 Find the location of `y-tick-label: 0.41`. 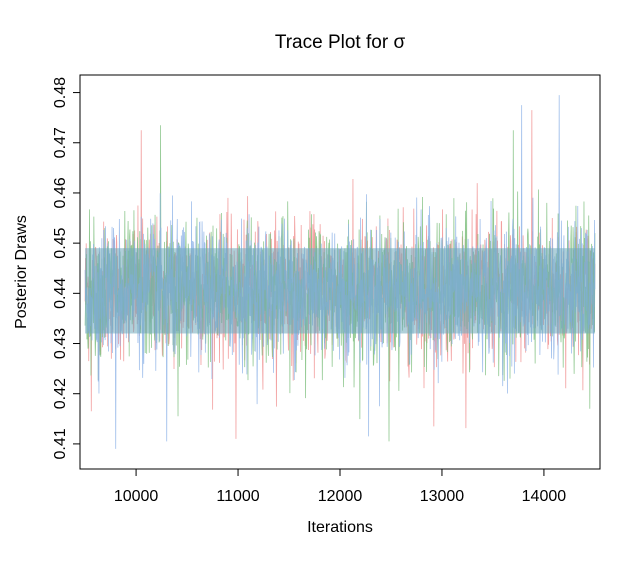

y-tick-label: 0.41 is located at coordinates (60, 443).